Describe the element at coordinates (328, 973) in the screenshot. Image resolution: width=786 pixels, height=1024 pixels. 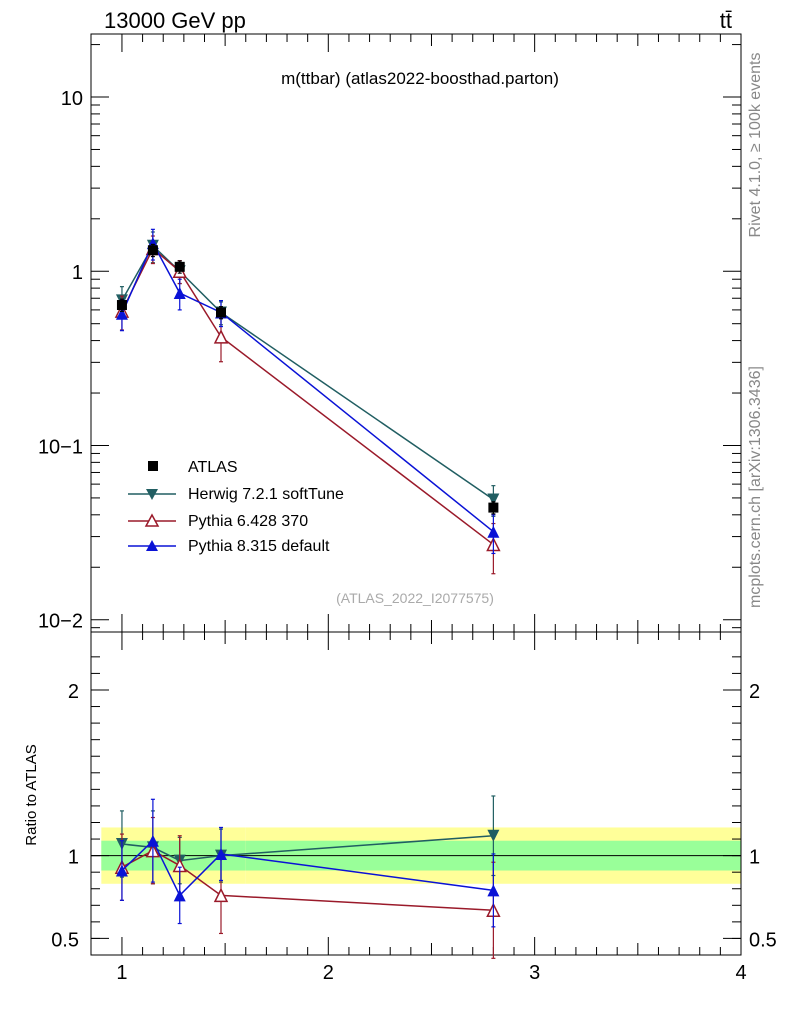
I see `x-tick-label: 2` at that location.